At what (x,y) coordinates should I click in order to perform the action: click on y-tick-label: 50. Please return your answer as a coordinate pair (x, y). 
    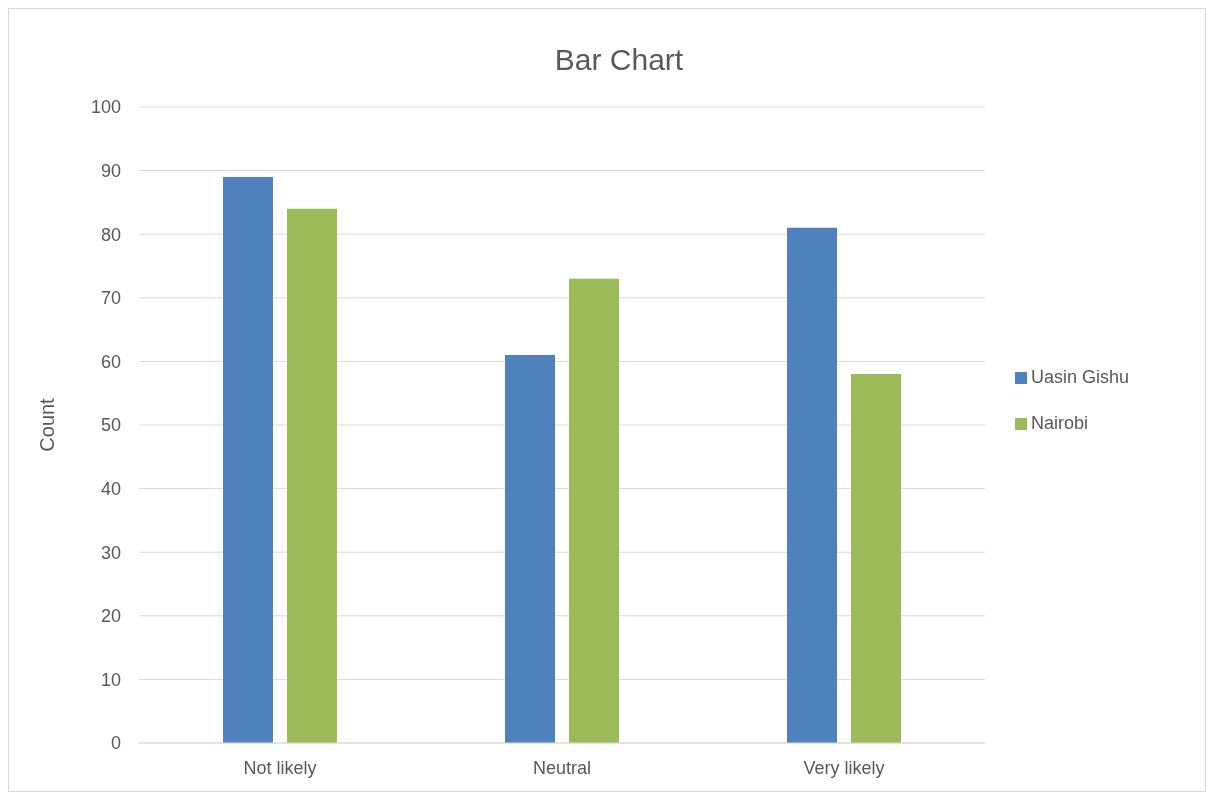
    Looking at the image, I should click on (110, 425).